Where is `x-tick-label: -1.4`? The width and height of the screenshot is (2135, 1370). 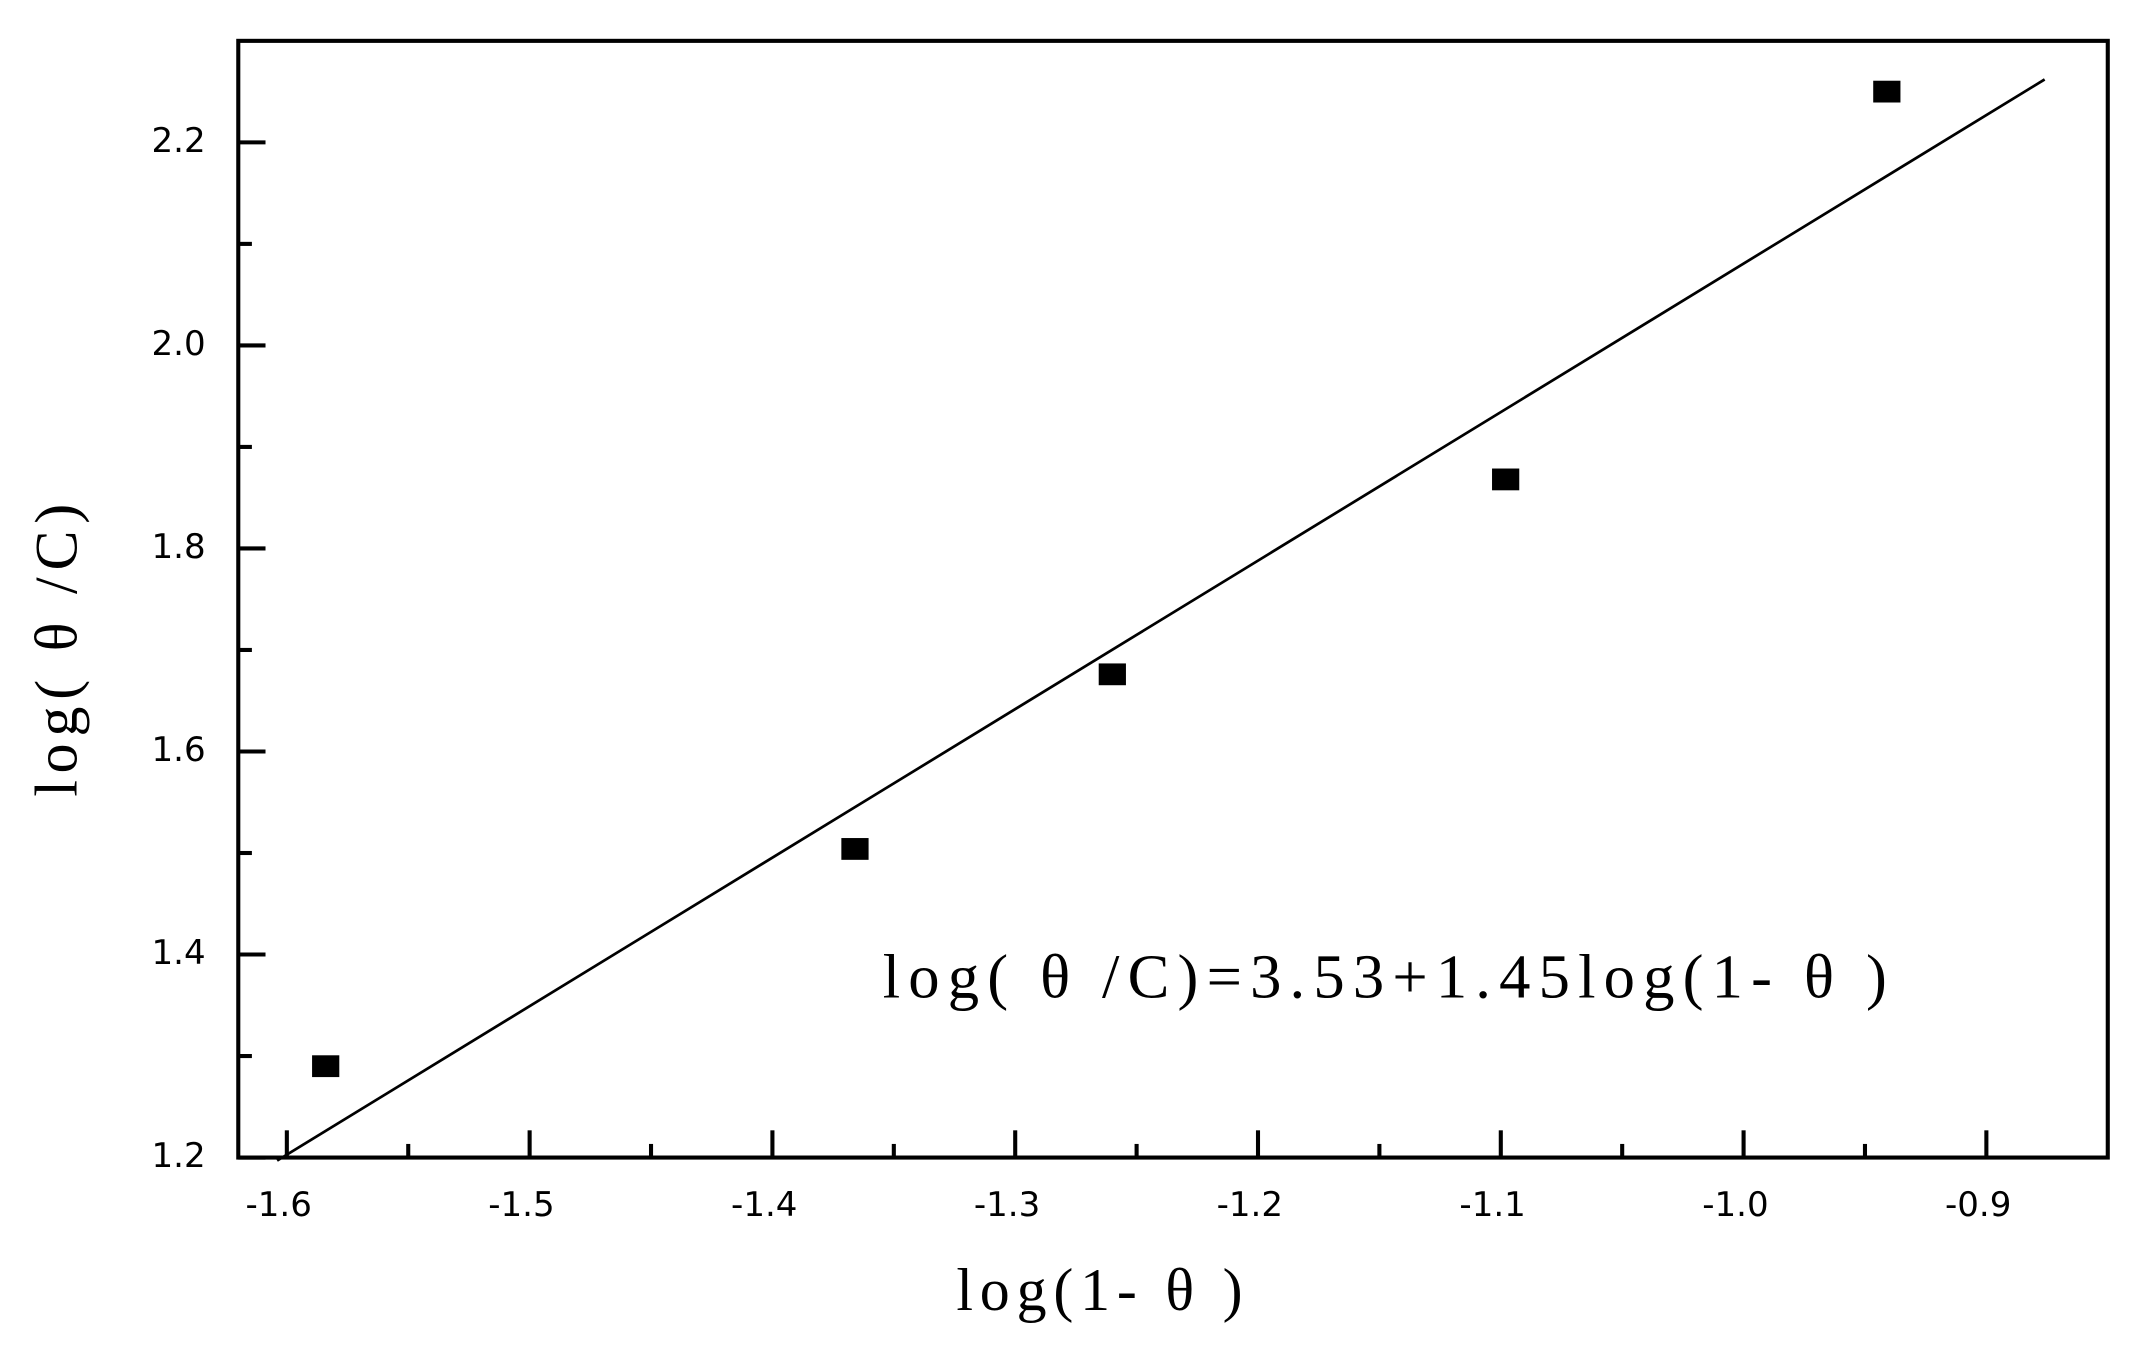
x-tick-label: -1.4 is located at coordinates (764, 1205).